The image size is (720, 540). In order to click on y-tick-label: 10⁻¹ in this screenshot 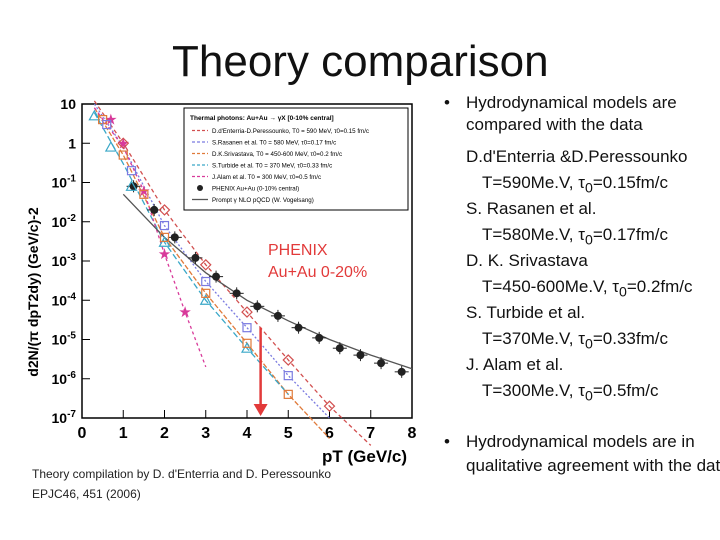, I will do `click(64, 182)`.